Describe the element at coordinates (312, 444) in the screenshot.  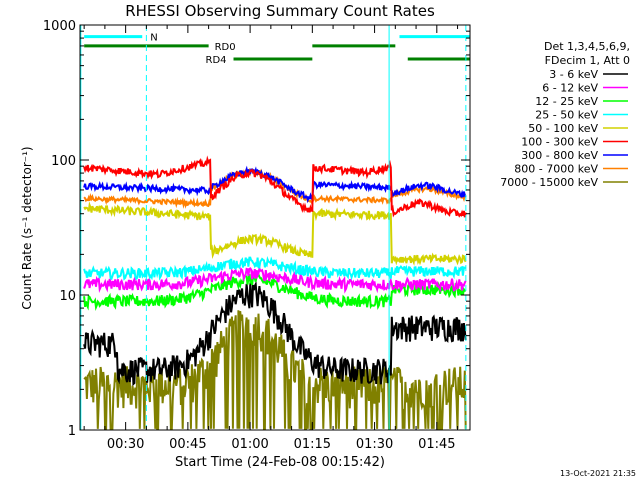
I see `x-tick-label: 01:15` at that location.